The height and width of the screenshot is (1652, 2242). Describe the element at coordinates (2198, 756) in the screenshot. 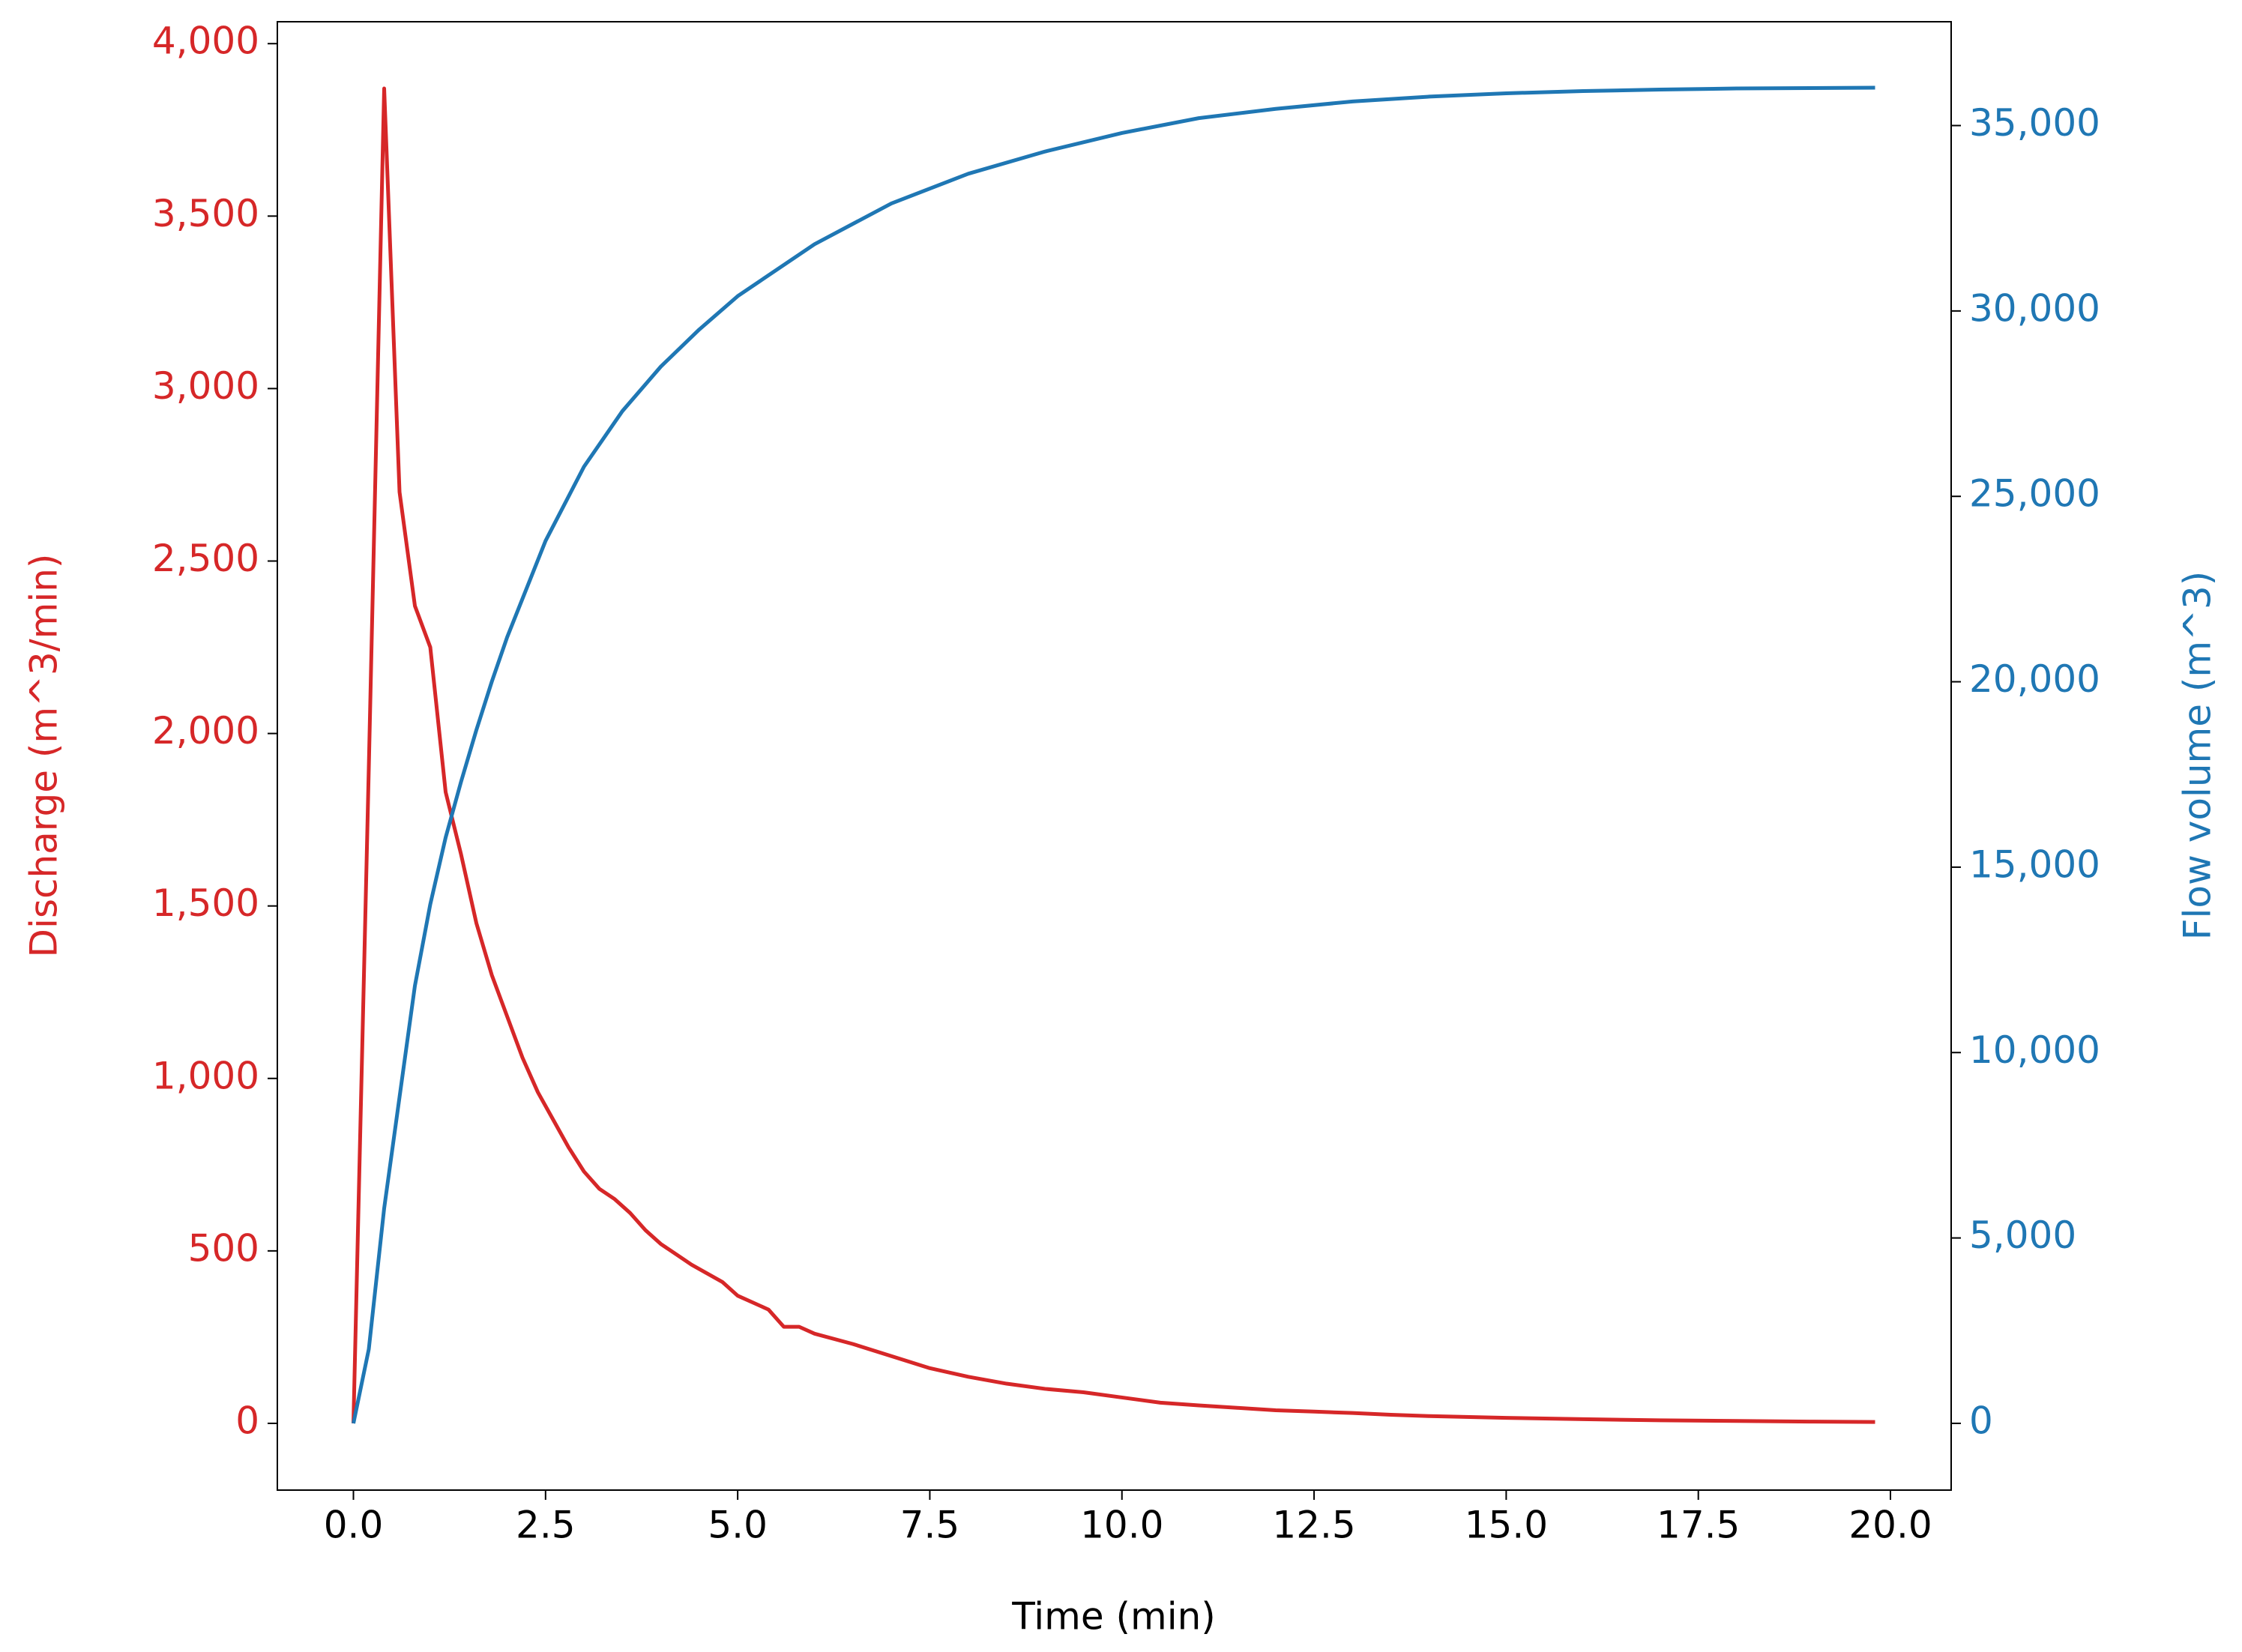

I see `y2-axis-label: Flow volume (m^3)` at that location.